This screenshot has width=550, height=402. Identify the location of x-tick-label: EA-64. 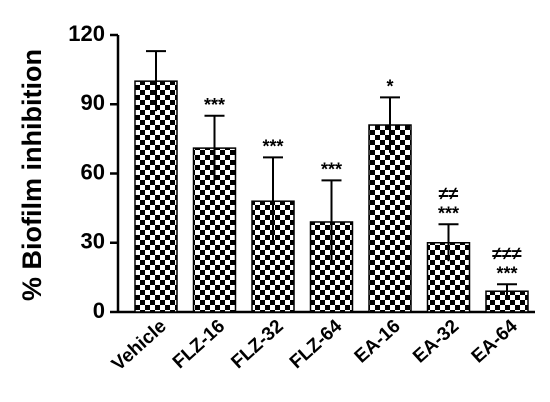
(495, 342).